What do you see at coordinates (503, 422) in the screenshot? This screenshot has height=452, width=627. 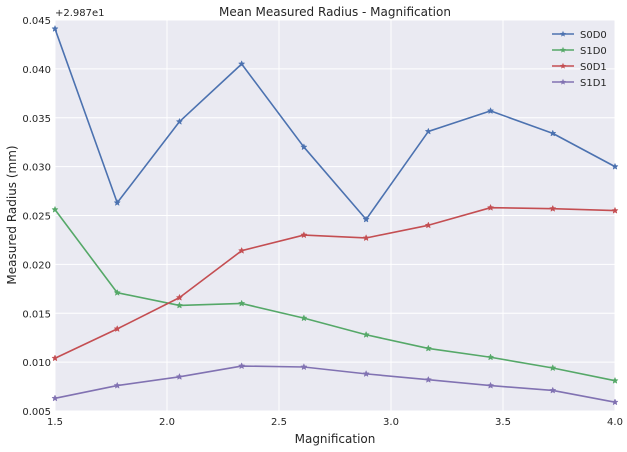 I see `x-tick-label: 3.5` at bounding box center [503, 422].